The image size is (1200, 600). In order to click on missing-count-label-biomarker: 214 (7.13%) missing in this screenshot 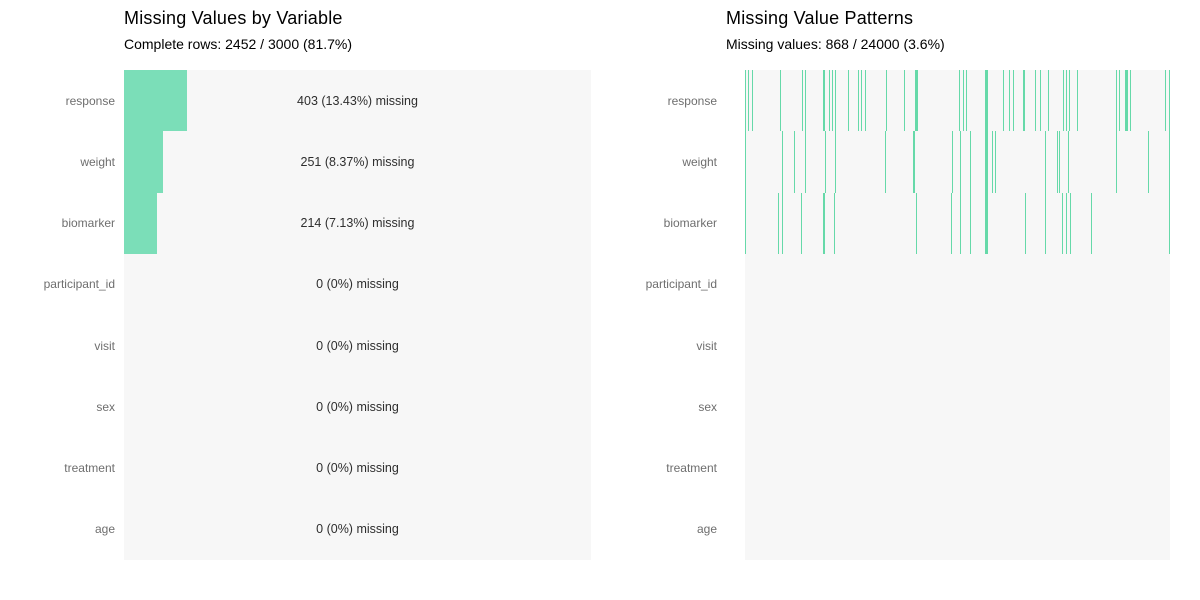, I will do `click(357, 223)`.